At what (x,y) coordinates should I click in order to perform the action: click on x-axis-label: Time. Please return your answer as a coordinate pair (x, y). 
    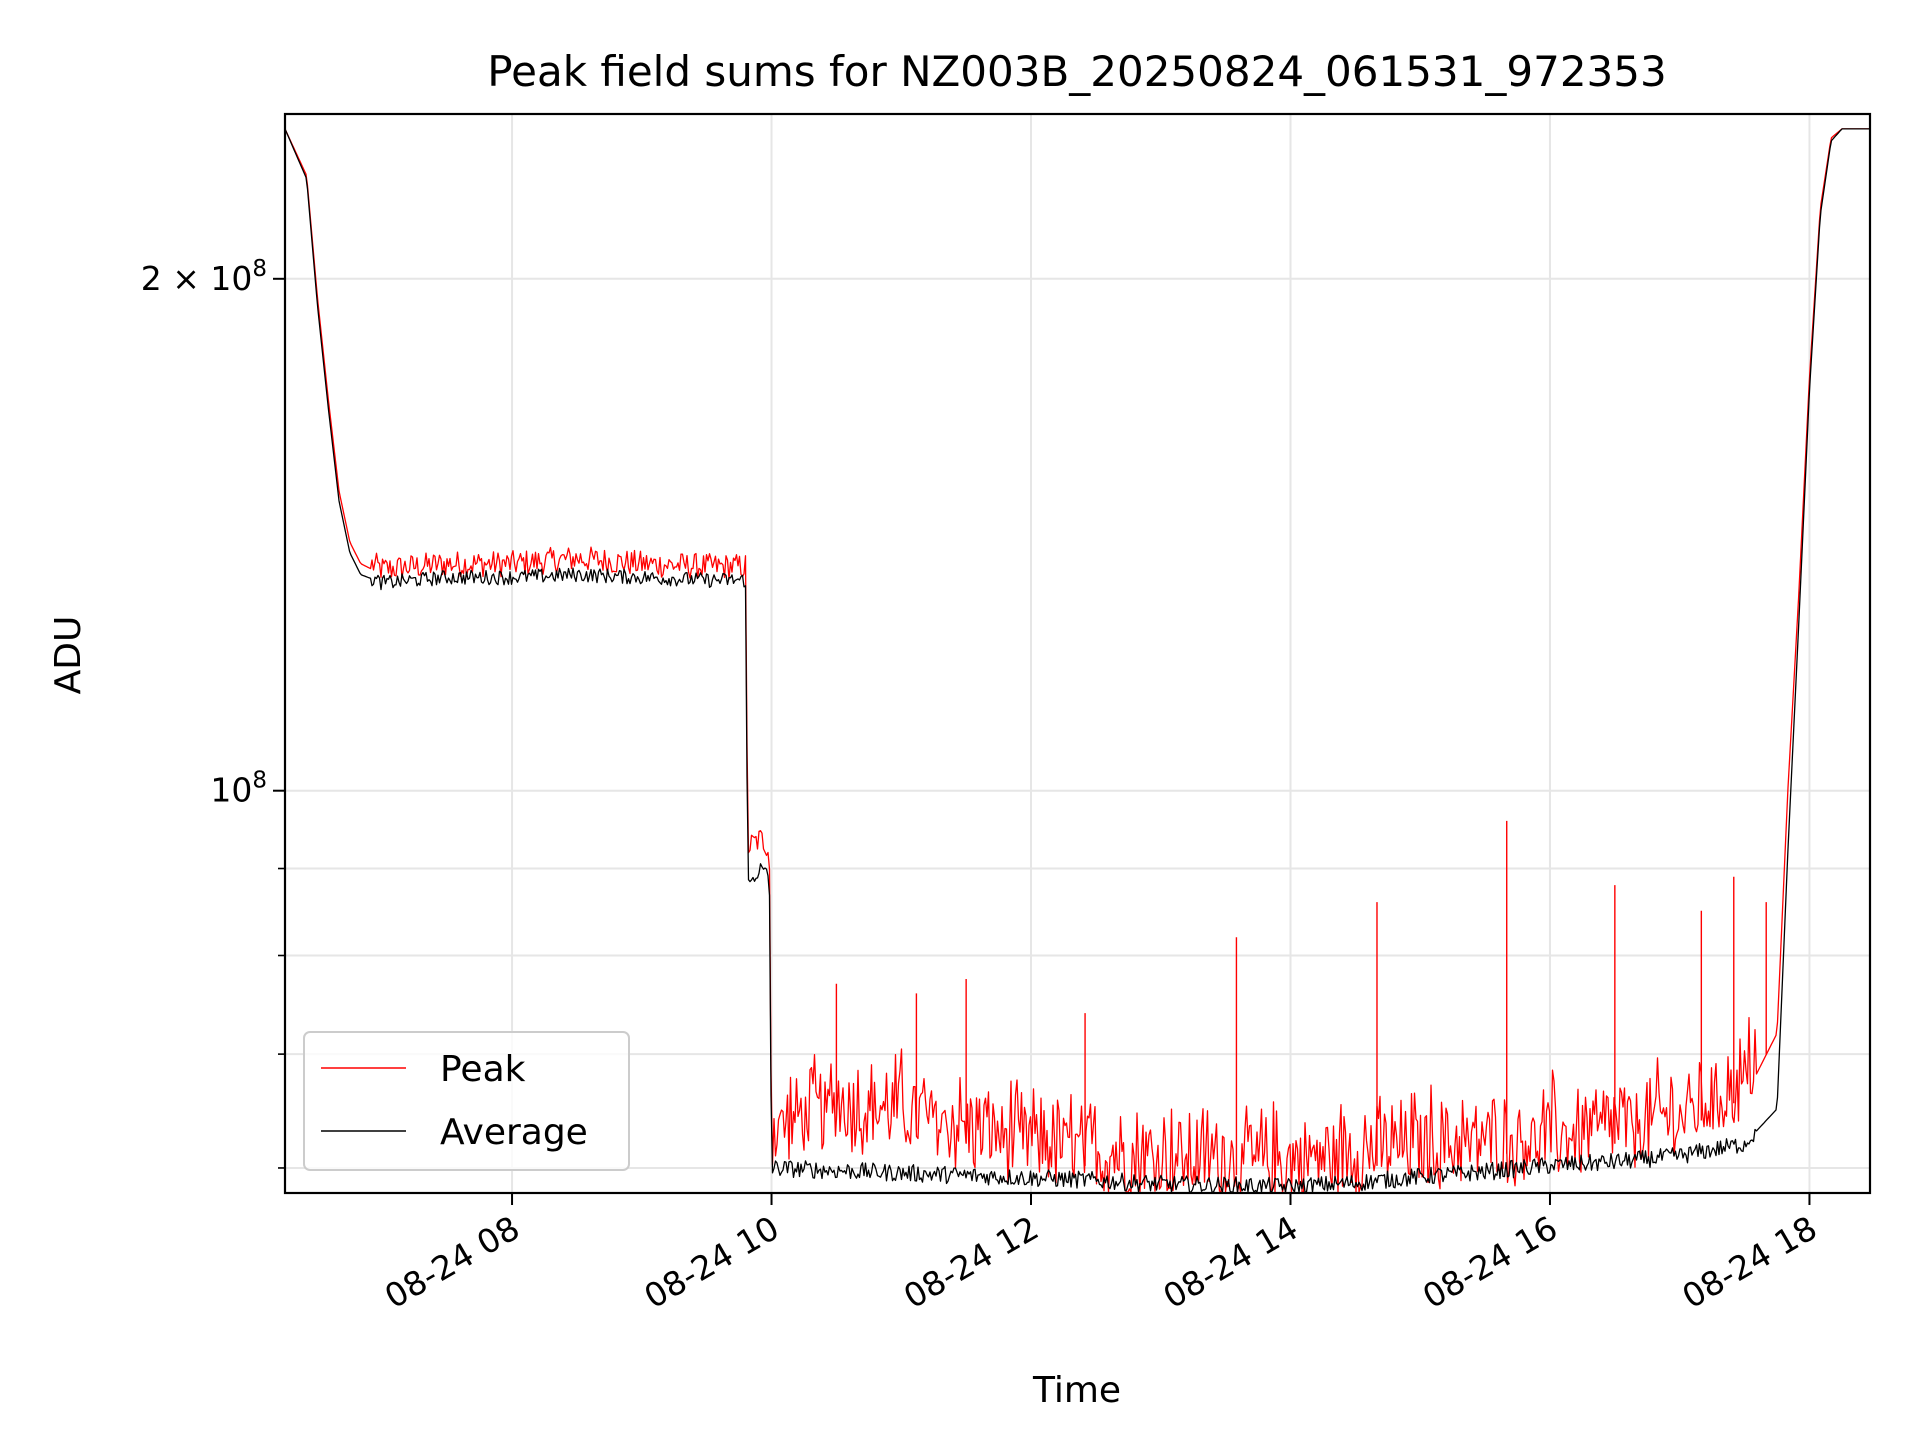
    Looking at the image, I should click on (1076, 1390).